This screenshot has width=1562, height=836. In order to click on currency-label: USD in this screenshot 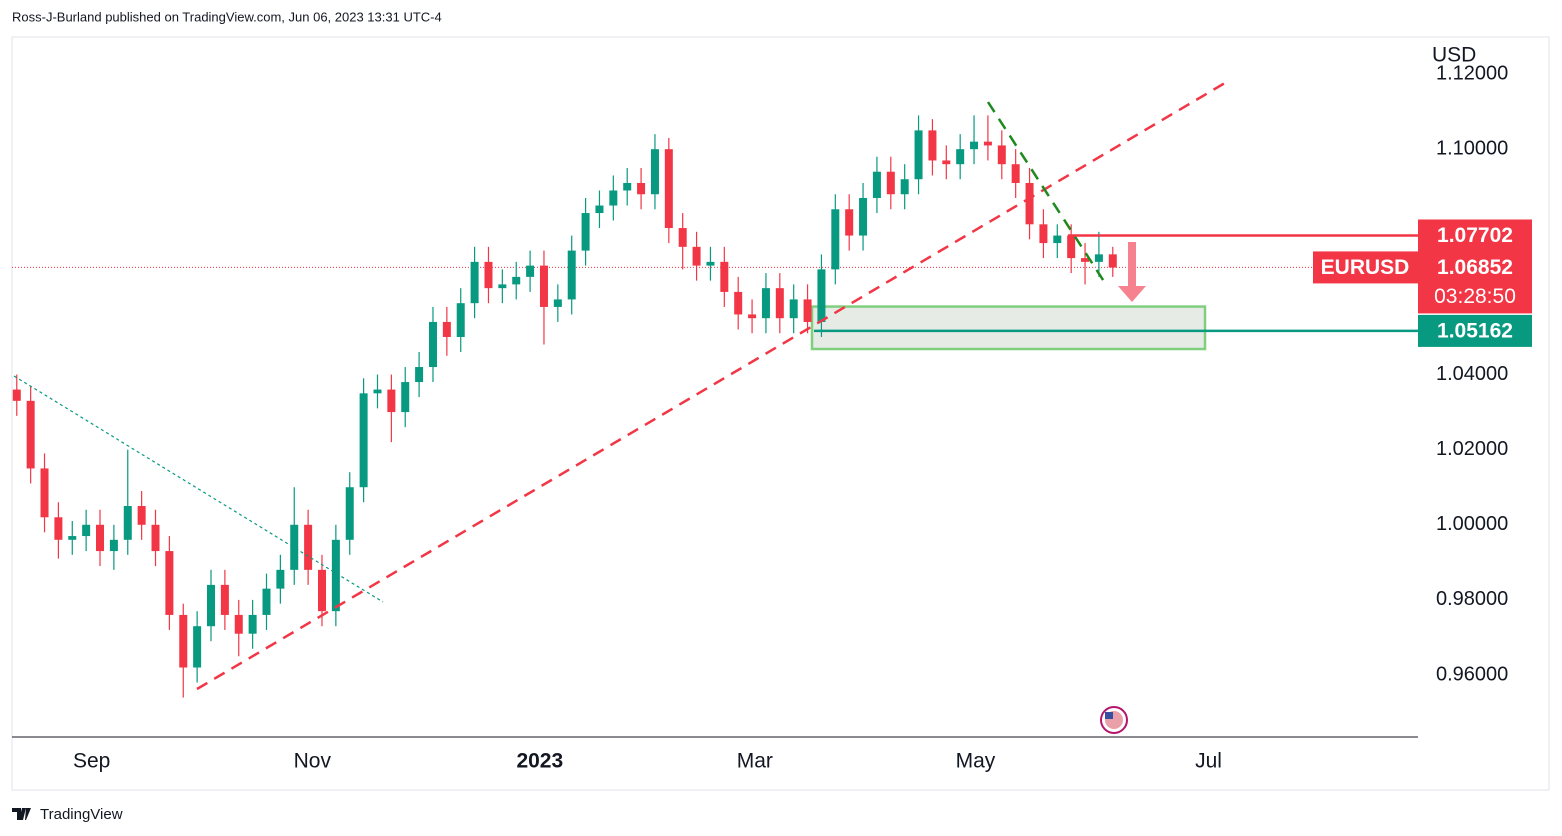, I will do `click(1454, 55)`.